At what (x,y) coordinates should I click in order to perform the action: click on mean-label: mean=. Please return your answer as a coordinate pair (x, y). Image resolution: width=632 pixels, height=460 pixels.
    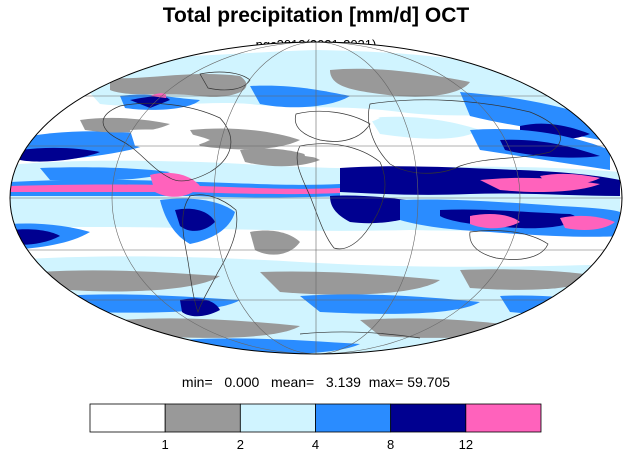
    Looking at the image, I should click on (293, 382).